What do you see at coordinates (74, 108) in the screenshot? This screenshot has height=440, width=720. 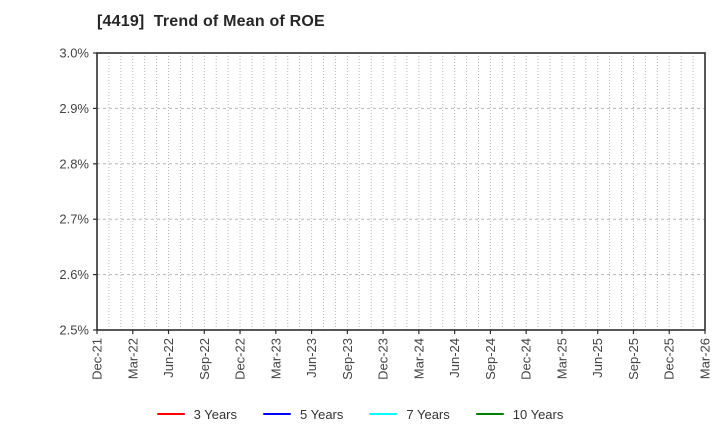 I see `y-tick-label: 2.9%` at bounding box center [74, 108].